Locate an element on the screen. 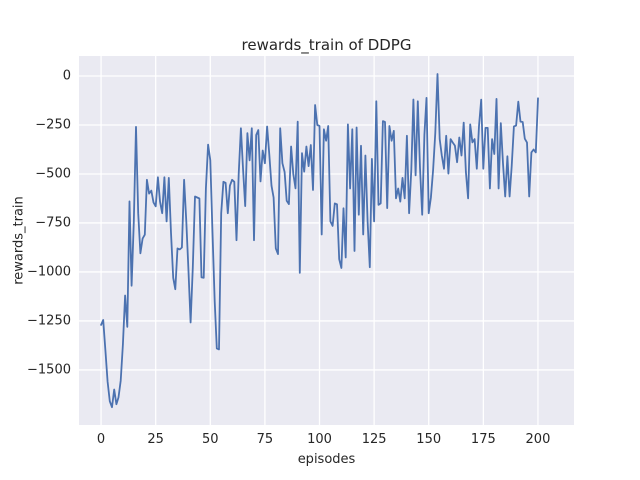 This screenshot has width=640, height=480. y-tick-label: −750 is located at coordinates (53, 223).